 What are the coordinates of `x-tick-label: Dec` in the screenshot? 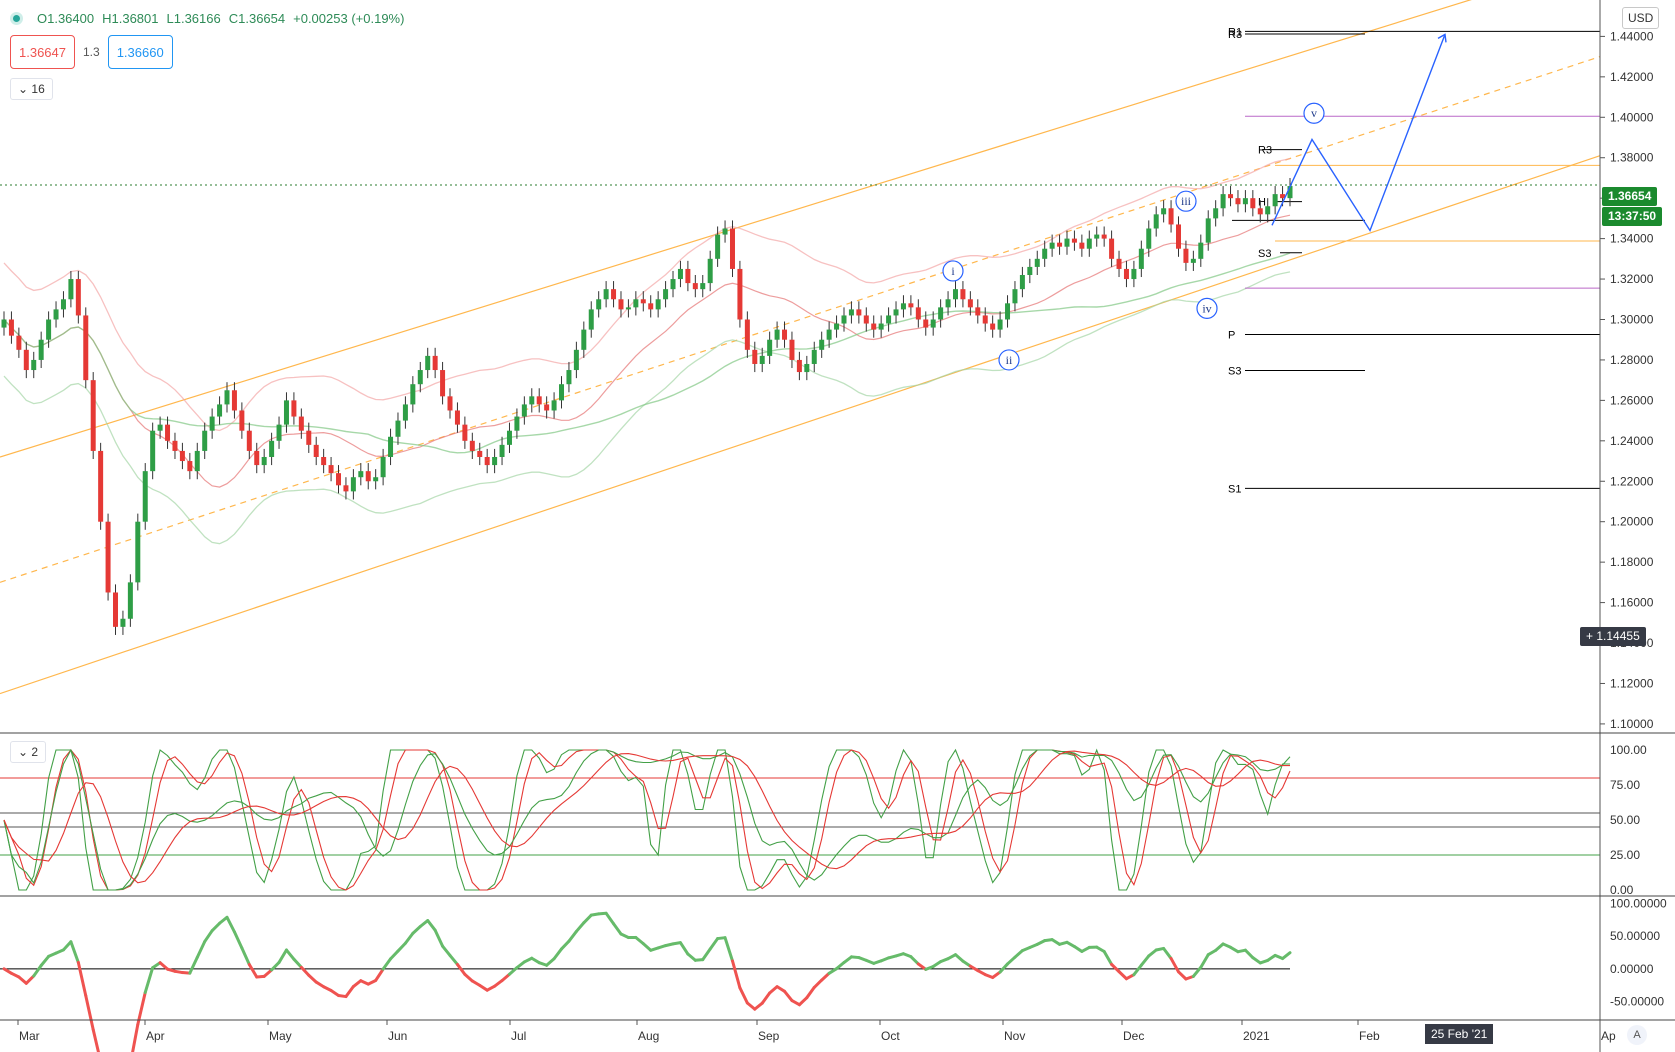 It's located at (1133, 1036).